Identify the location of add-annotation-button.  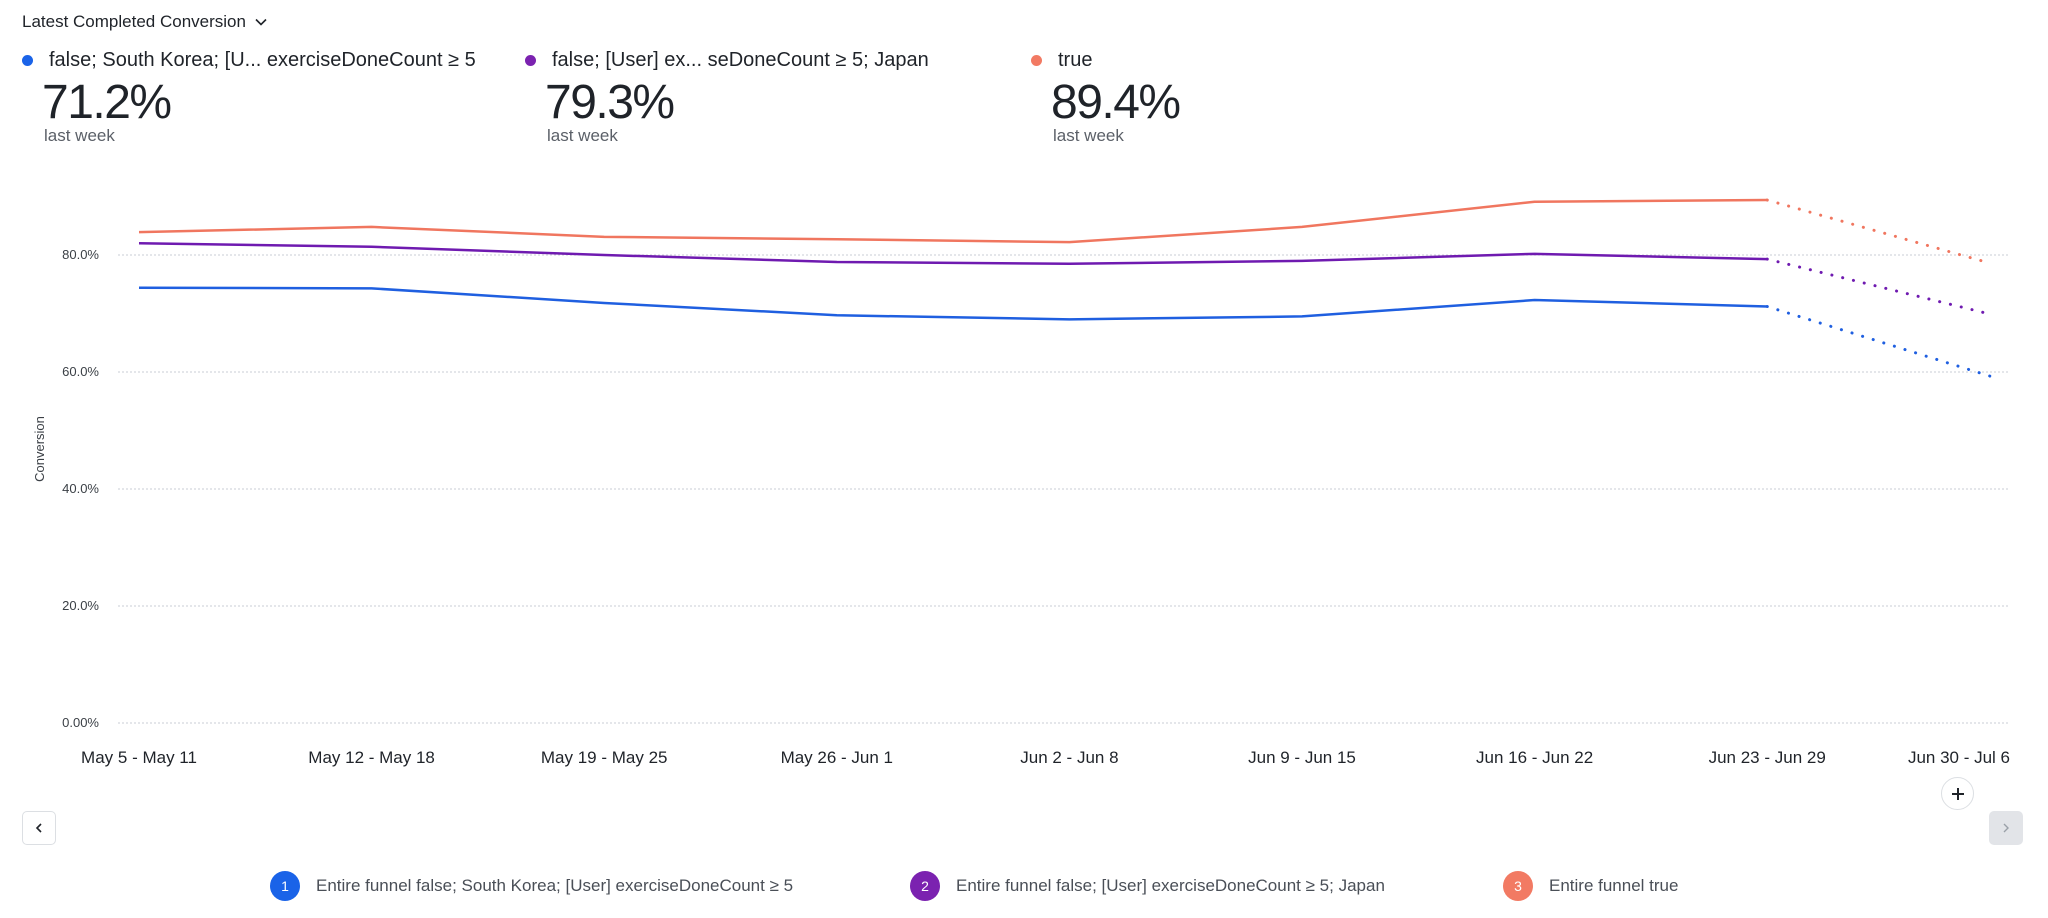
(1957, 793).